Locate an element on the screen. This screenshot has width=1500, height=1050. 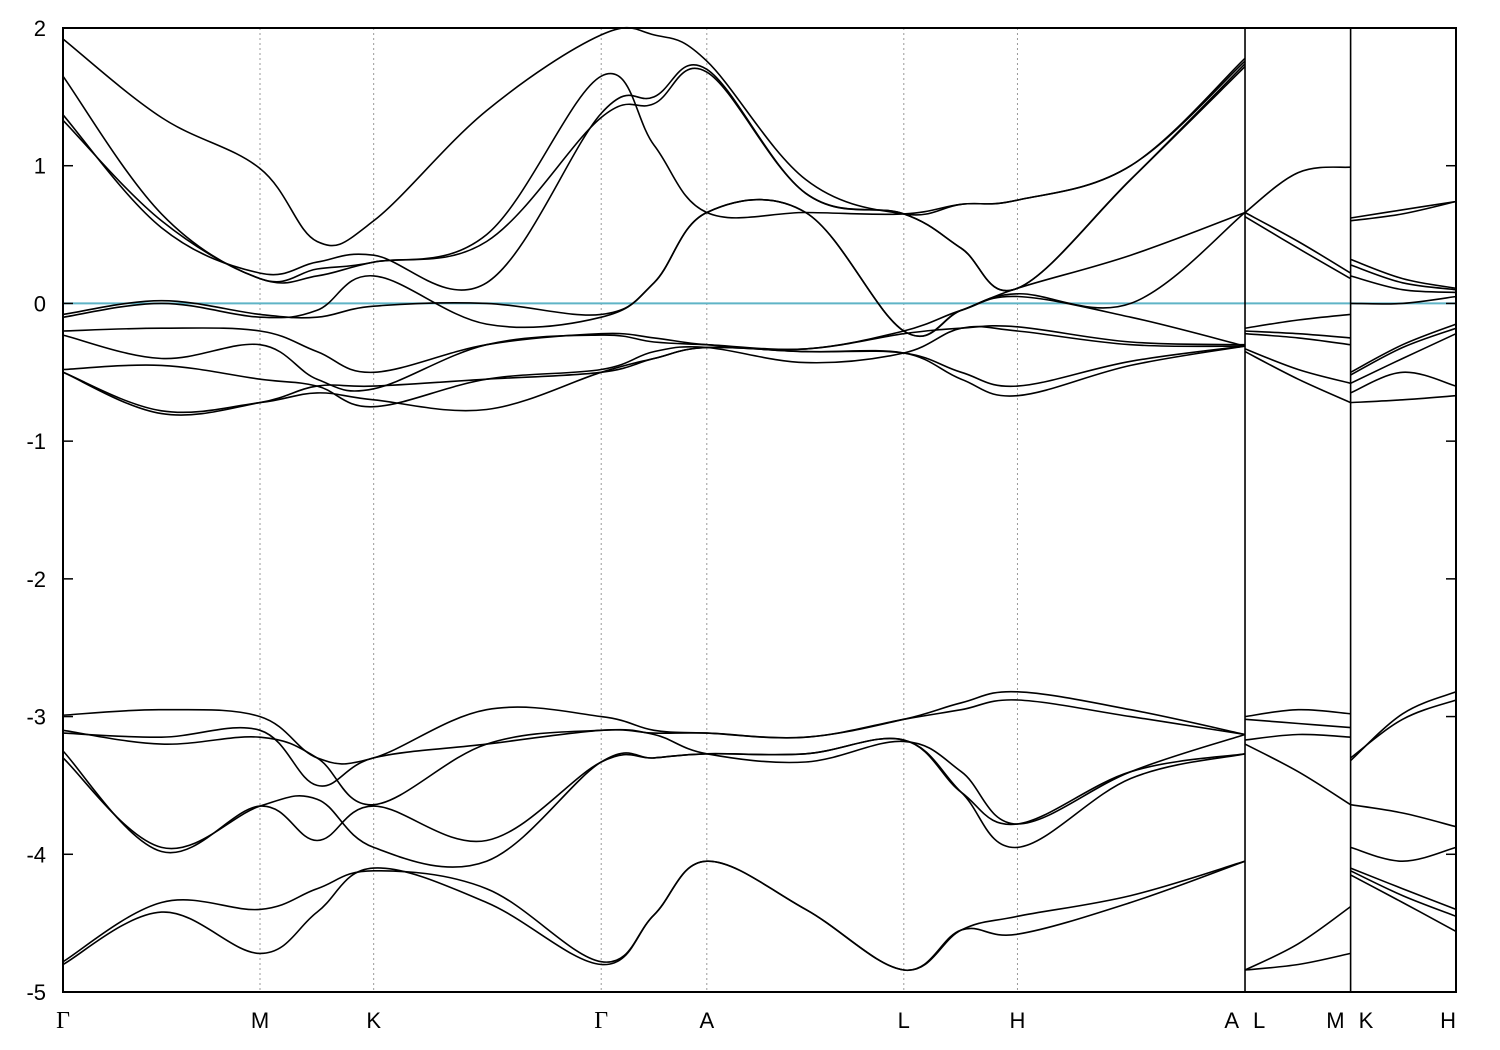
path-discontinuities is located at coordinates (1298, 510).